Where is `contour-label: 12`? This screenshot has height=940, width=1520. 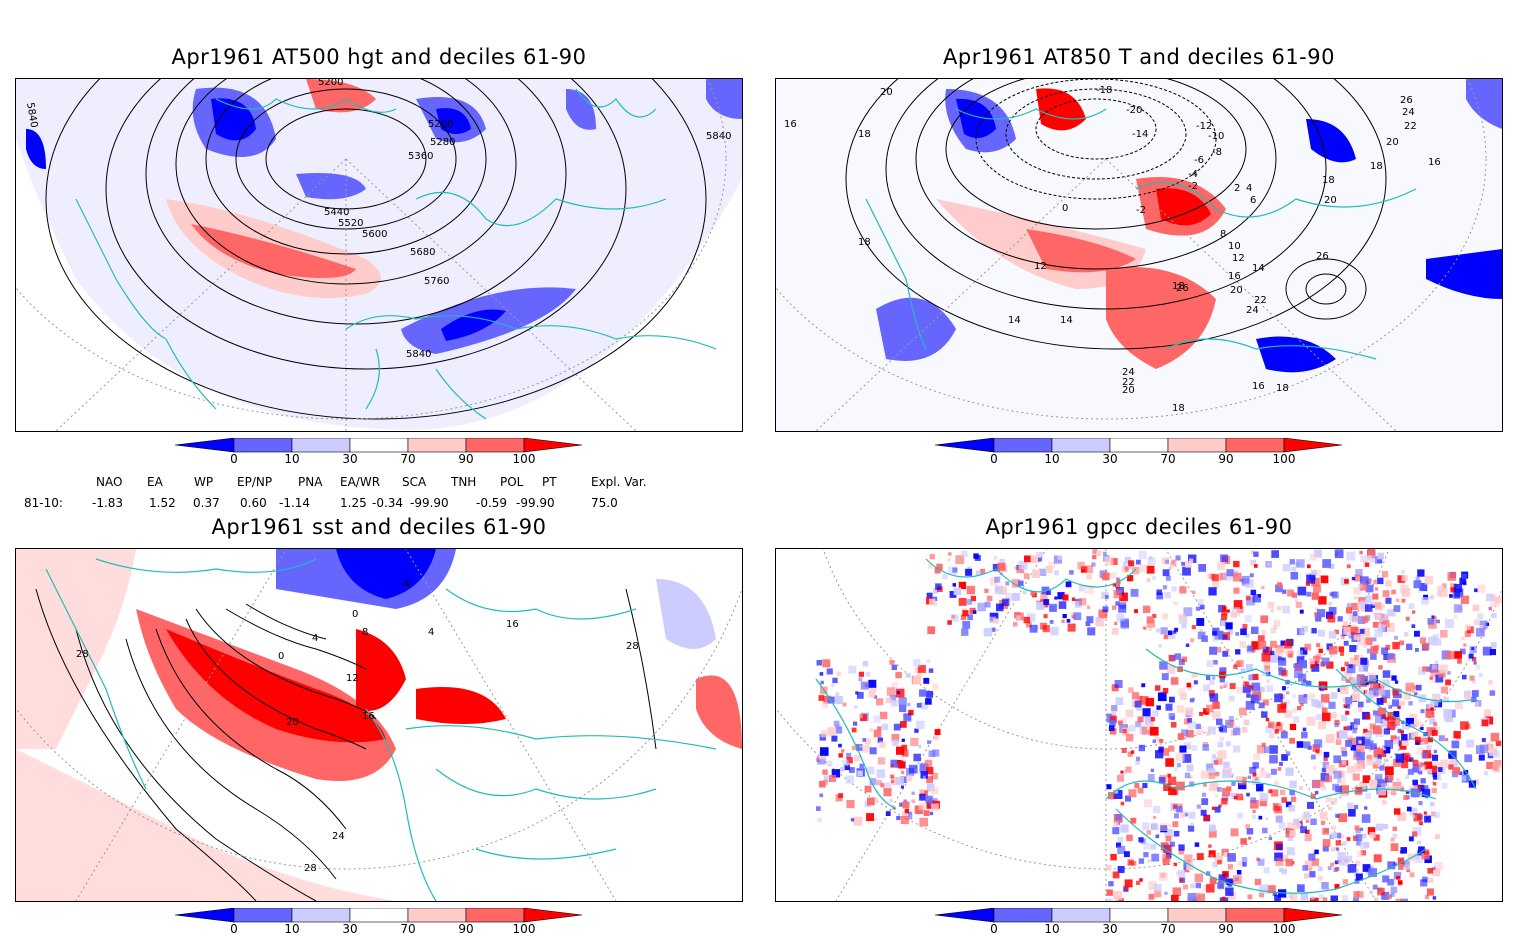 contour-label: 12 is located at coordinates (352, 678).